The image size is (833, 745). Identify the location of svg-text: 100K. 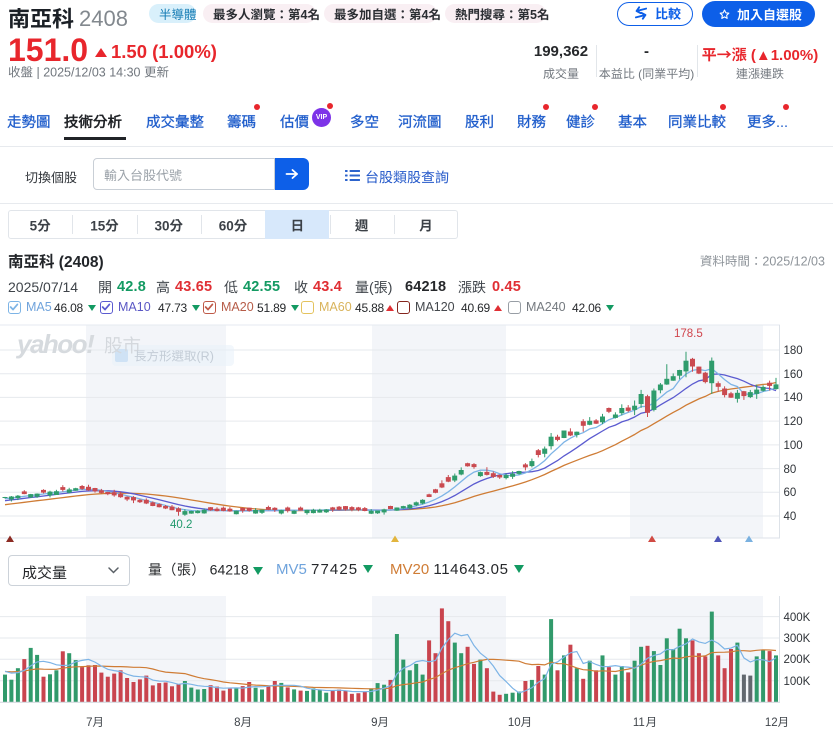
(797, 682).